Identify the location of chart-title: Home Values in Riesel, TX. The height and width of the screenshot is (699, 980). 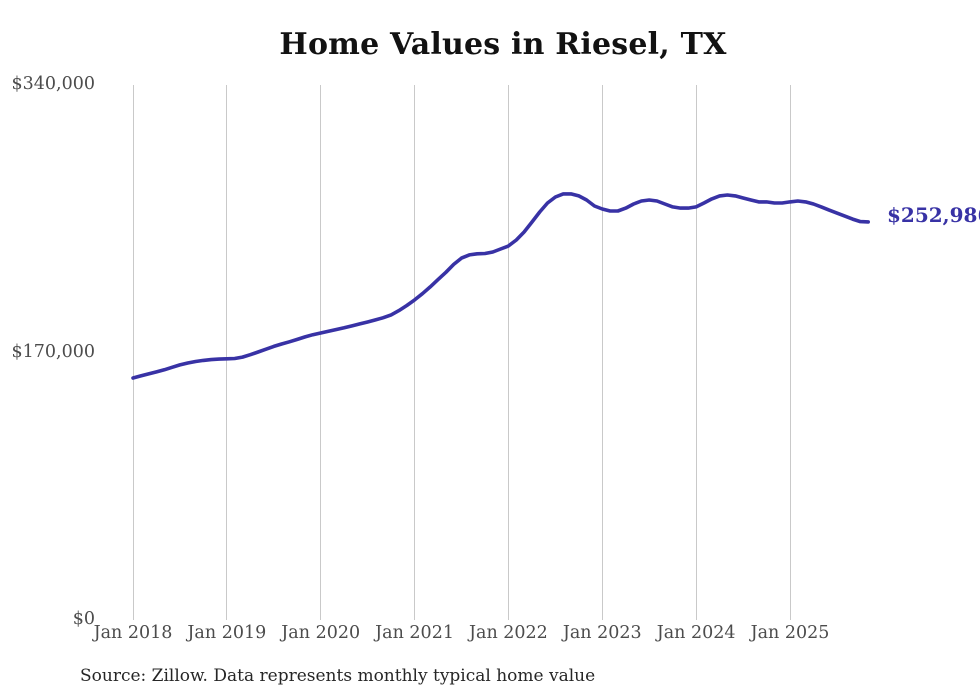
(503, 44).